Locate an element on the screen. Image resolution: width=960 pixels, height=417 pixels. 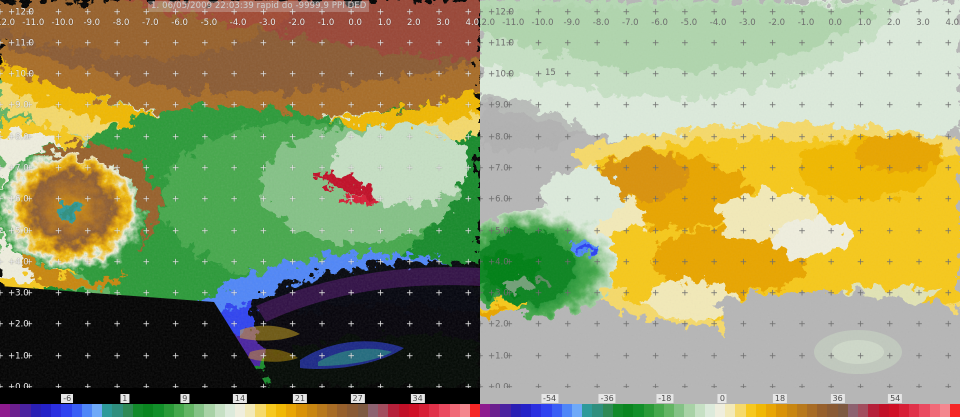
y-axis-label: +6.0 is located at coordinates (498, 199).